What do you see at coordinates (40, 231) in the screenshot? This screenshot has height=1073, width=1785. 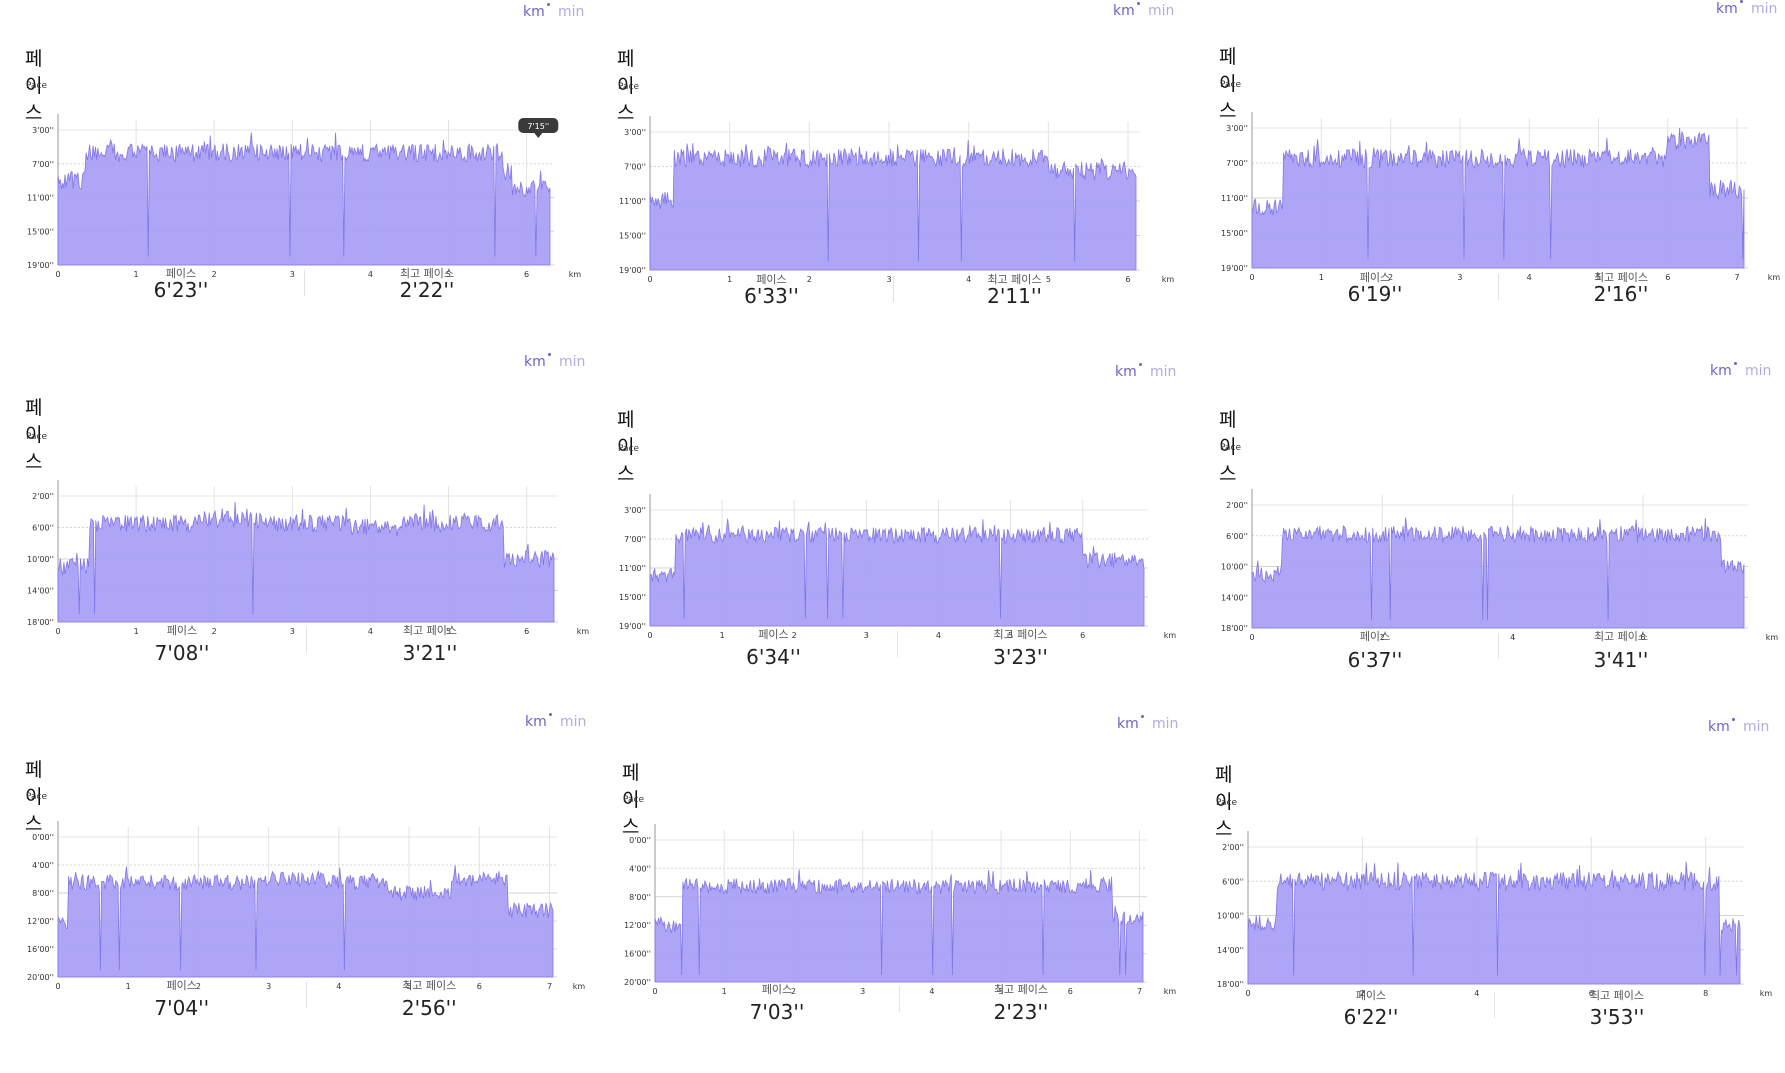 I see `y-tick-label: 15'00''` at bounding box center [40, 231].